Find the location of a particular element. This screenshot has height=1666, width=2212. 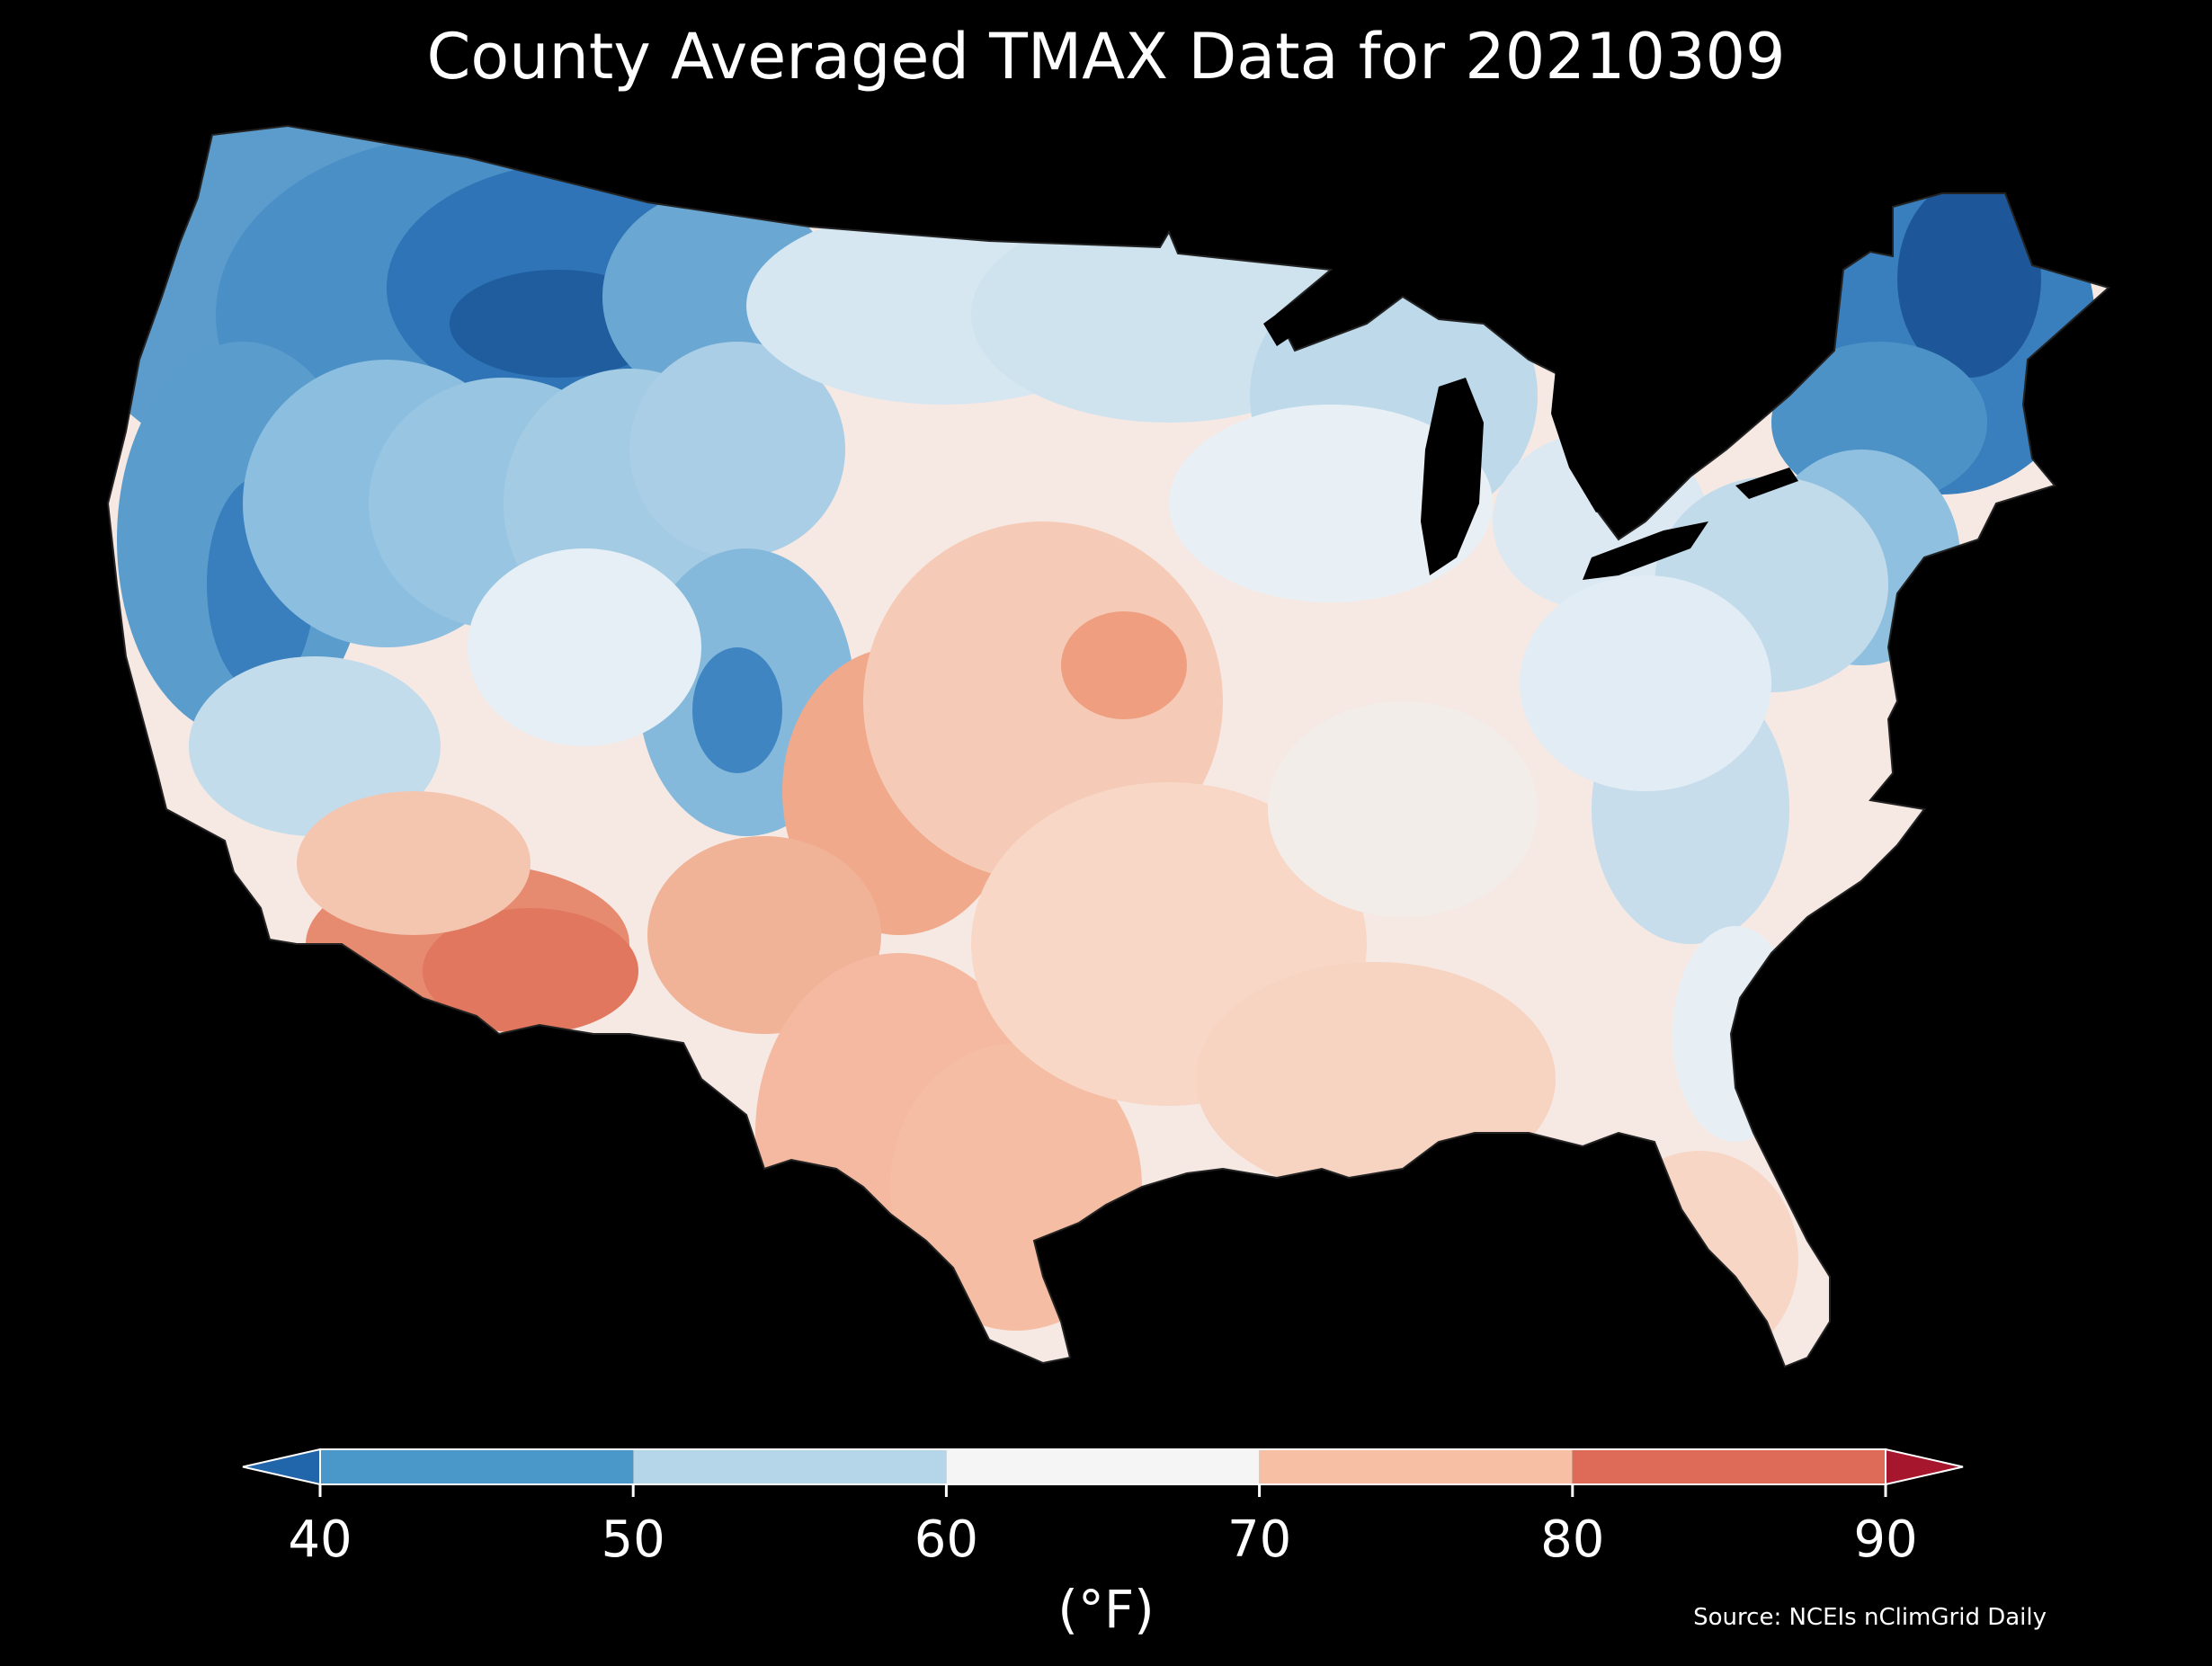

colorbar-over-arrow is located at coordinates (1924, 1467).